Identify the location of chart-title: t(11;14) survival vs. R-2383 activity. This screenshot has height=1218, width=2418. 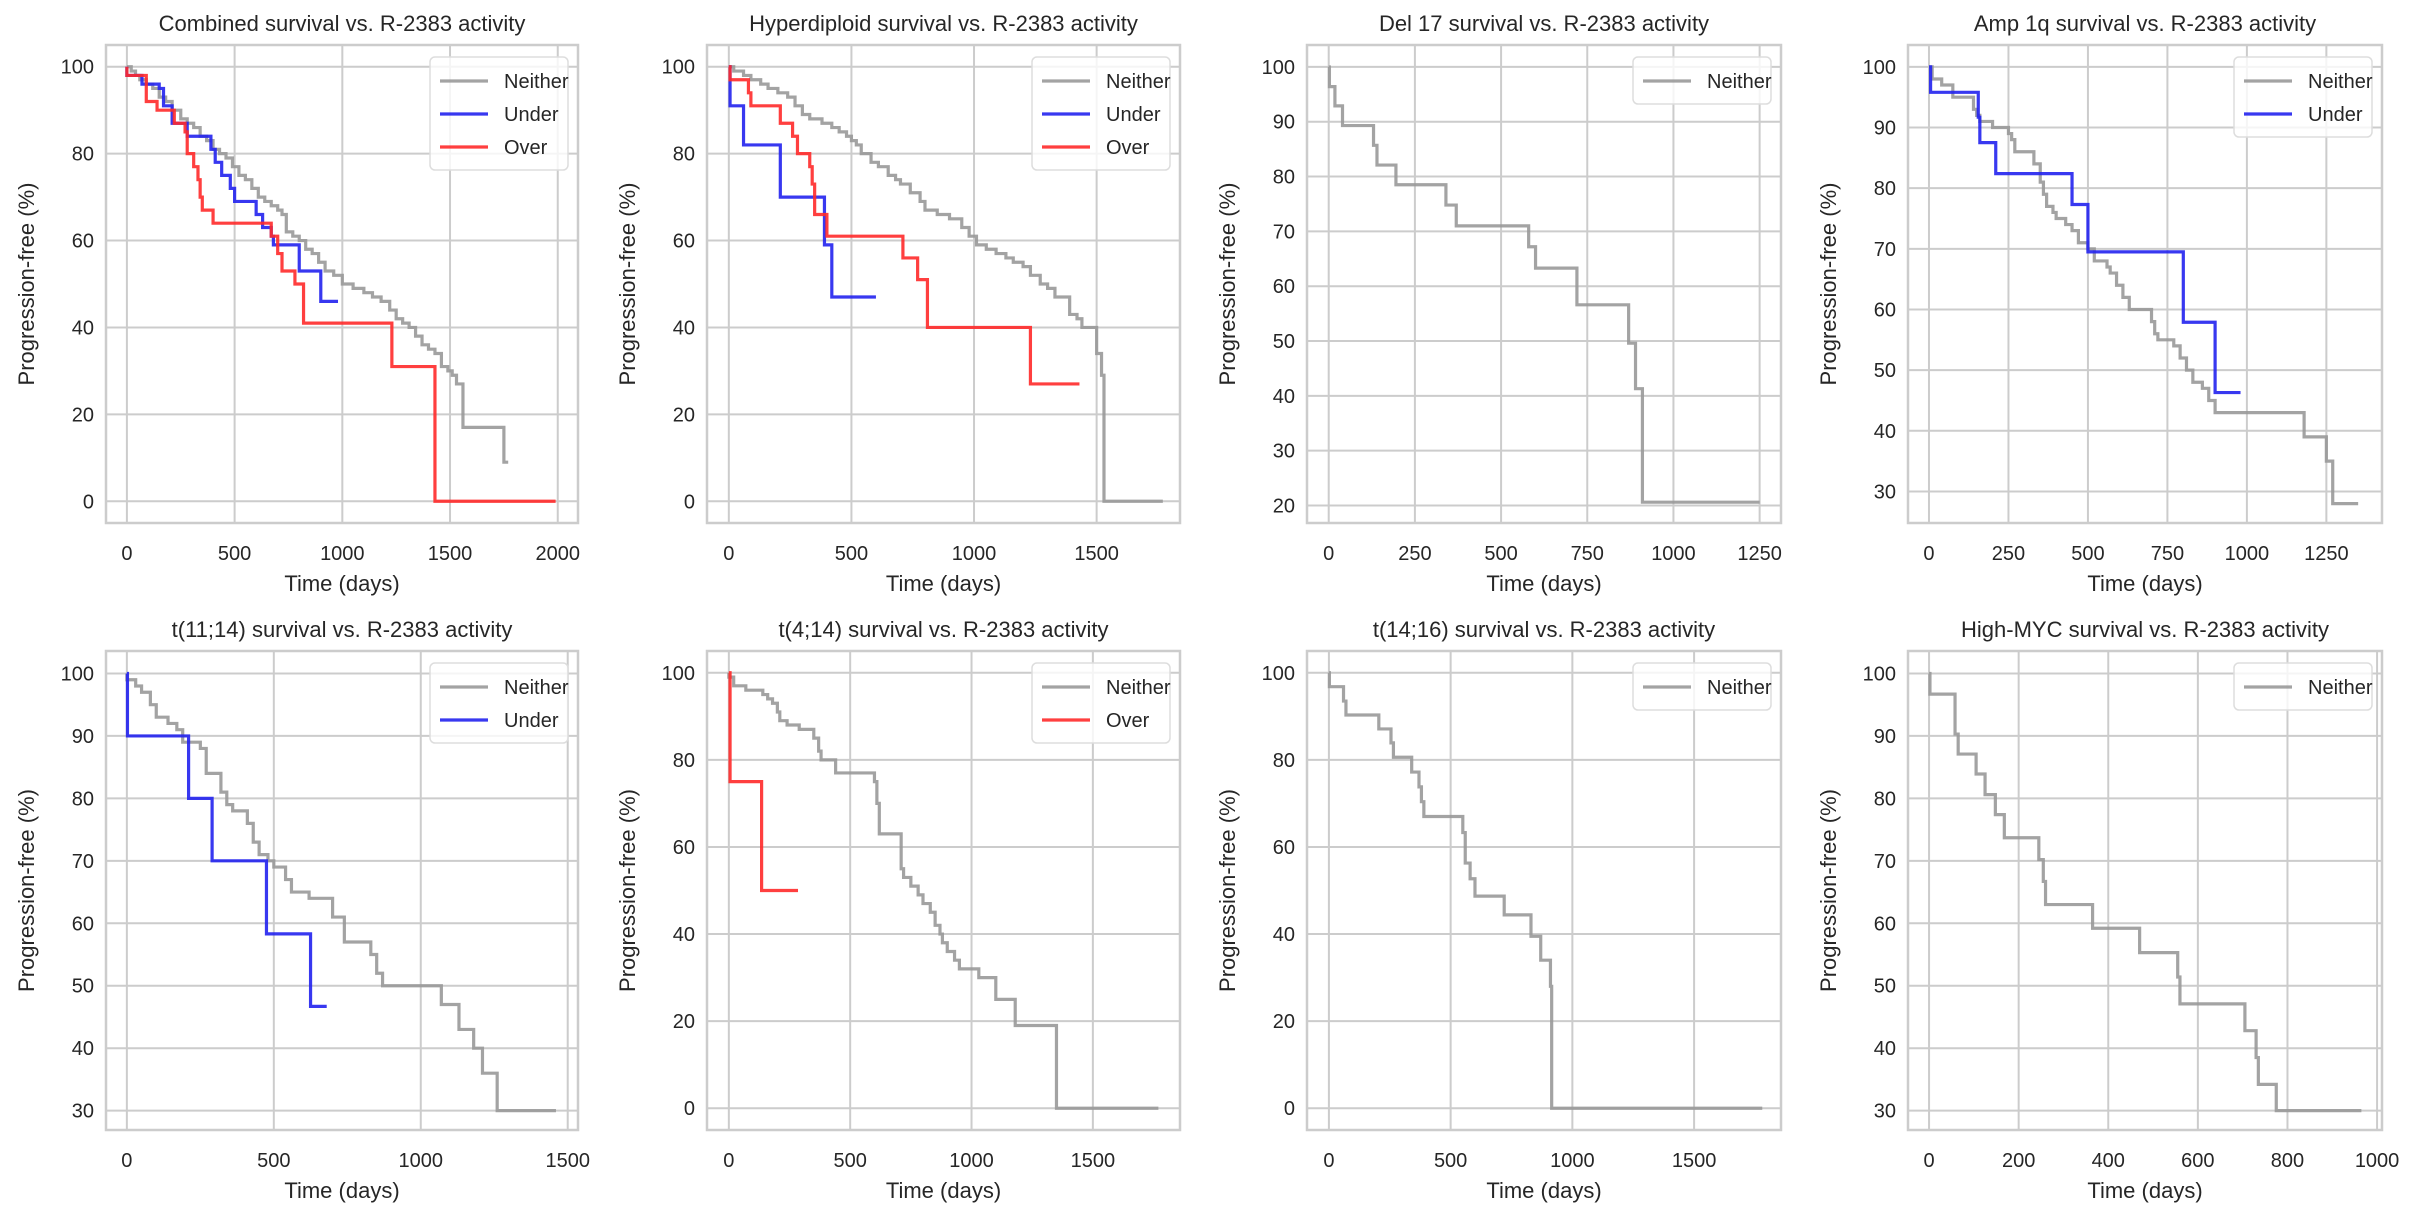
(342, 629).